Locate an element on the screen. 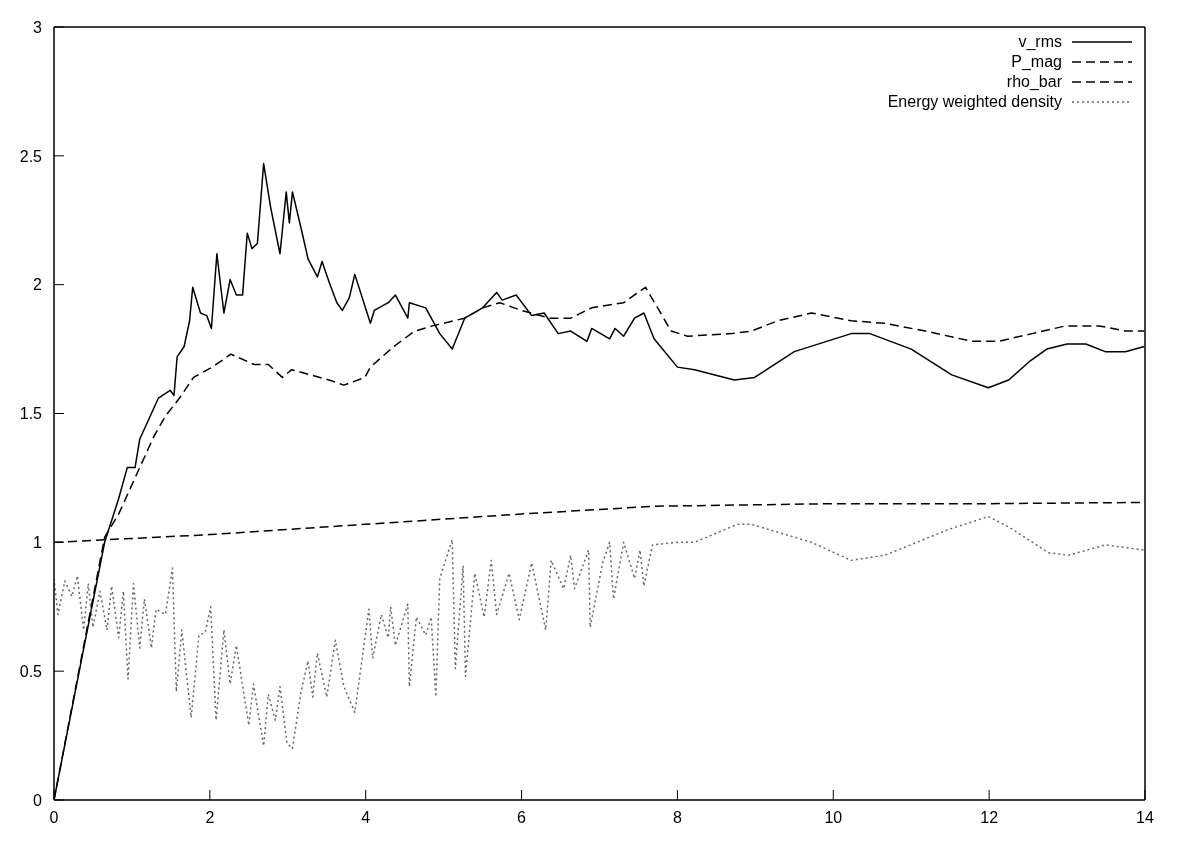  legend-label: Energy weighted density is located at coordinates (974, 102).